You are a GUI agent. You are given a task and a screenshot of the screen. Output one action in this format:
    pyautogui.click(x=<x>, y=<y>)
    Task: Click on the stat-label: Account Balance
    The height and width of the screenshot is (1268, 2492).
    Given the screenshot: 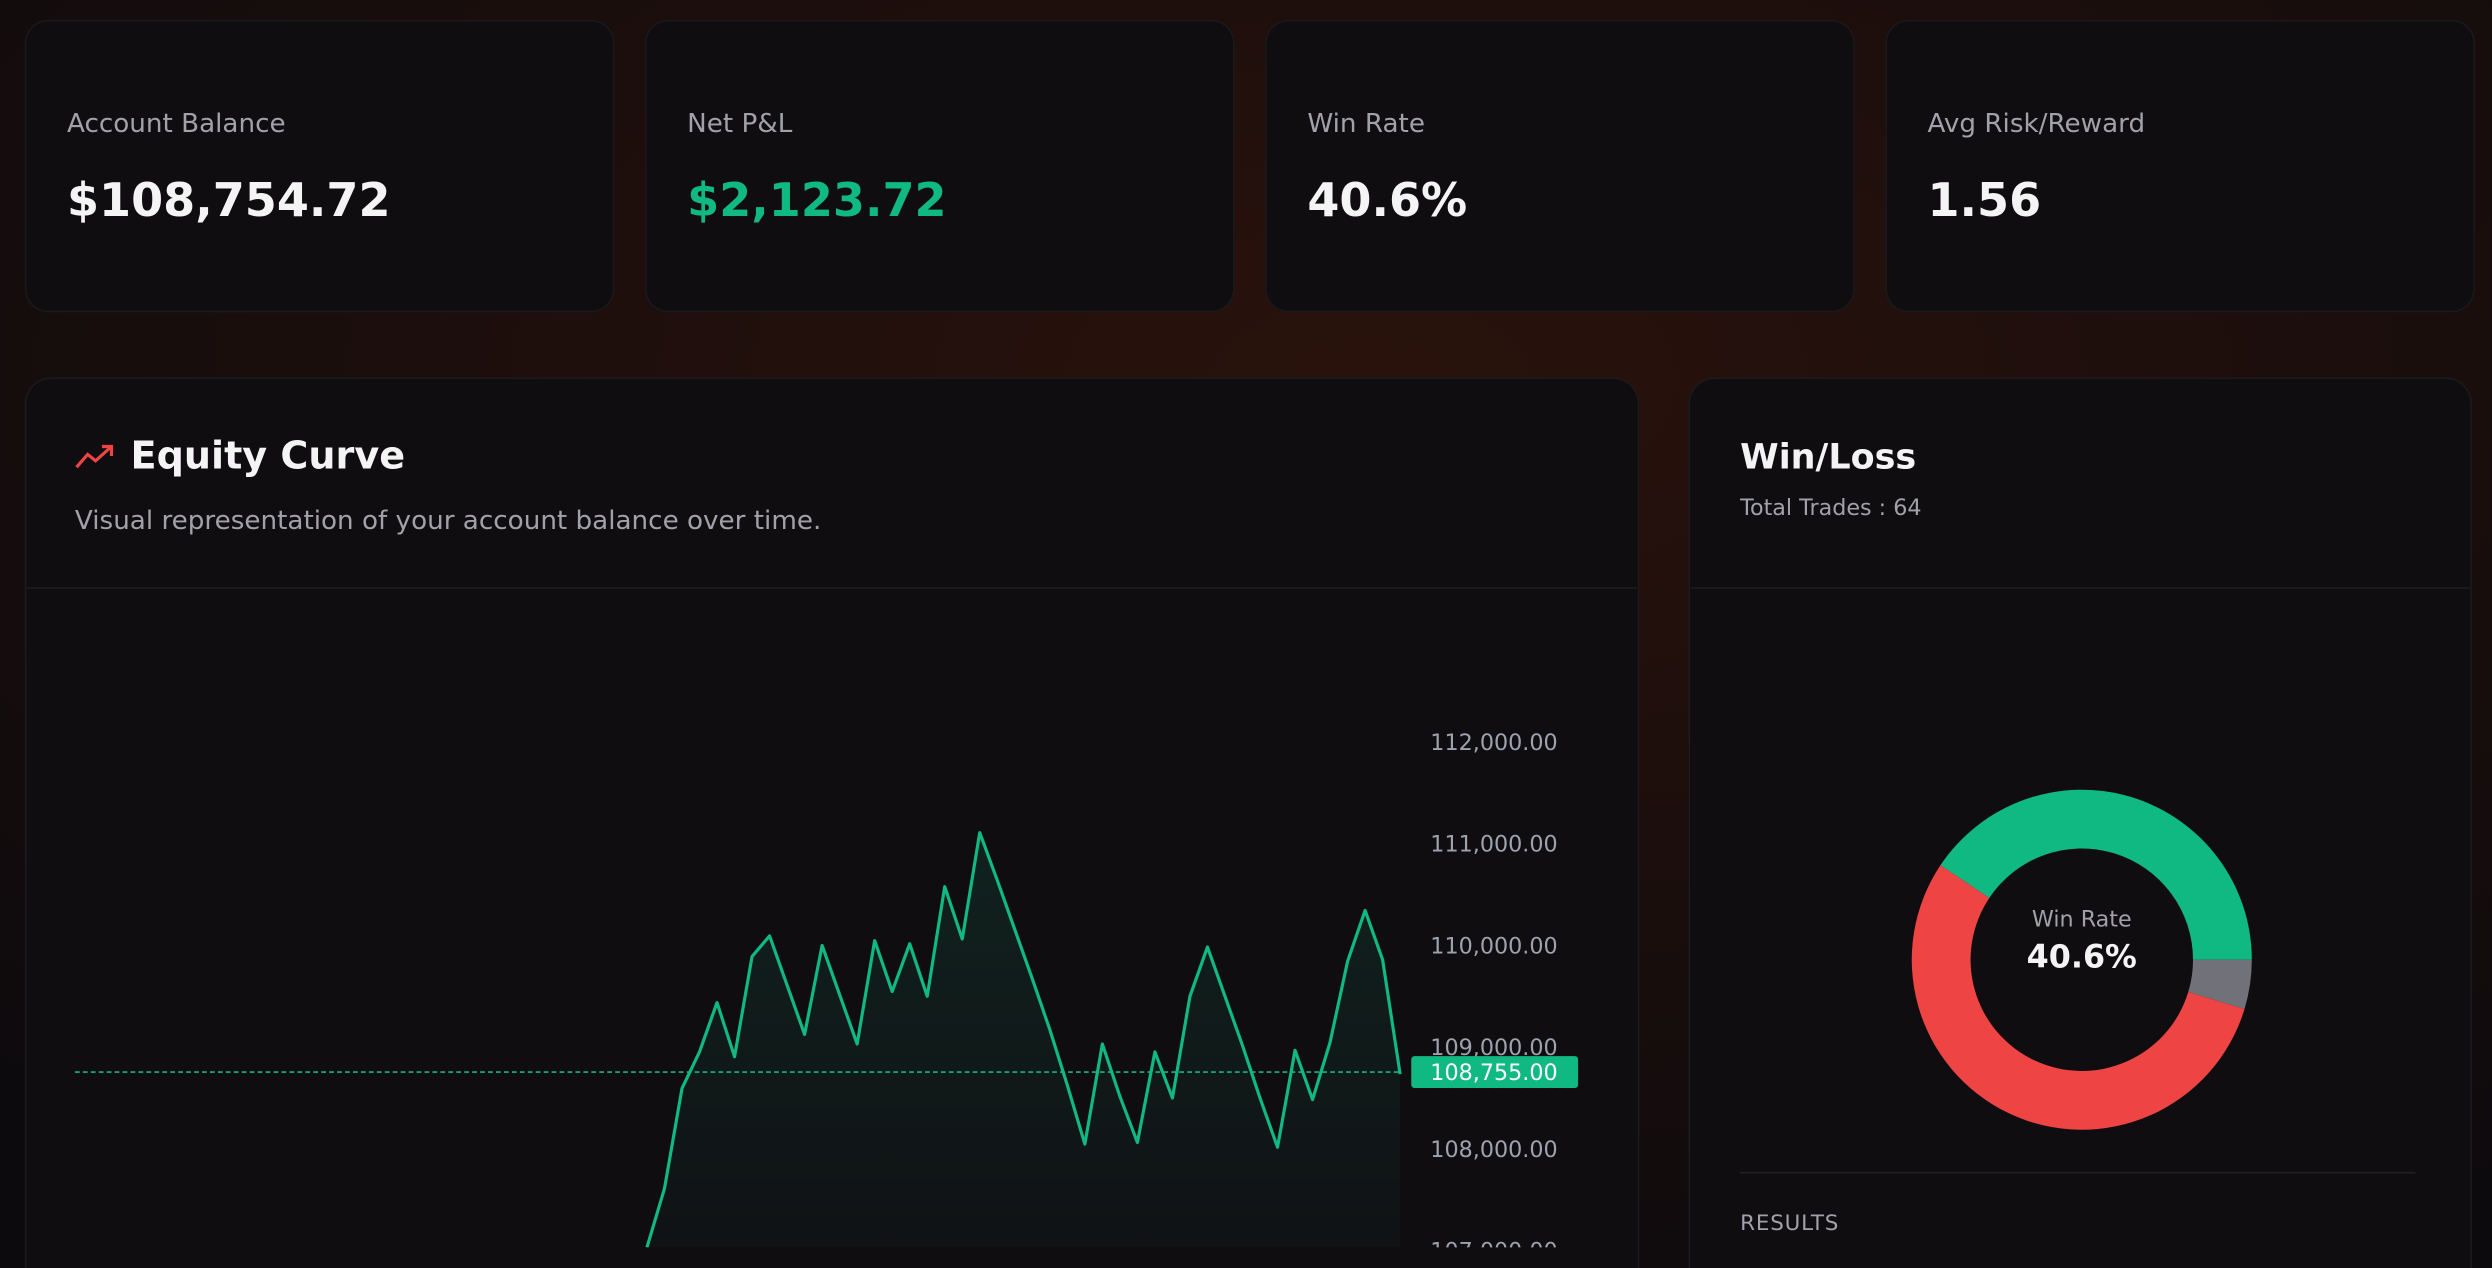 What is the action you would take?
    pyautogui.click(x=176, y=124)
    